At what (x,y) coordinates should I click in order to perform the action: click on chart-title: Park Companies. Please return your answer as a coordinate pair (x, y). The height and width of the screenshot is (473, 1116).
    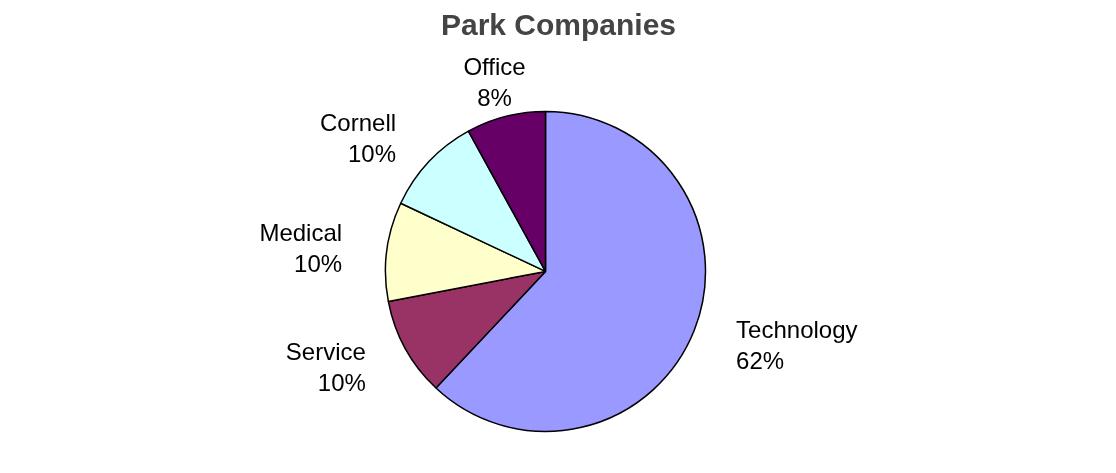
    Looking at the image, I should click on (558, 24).